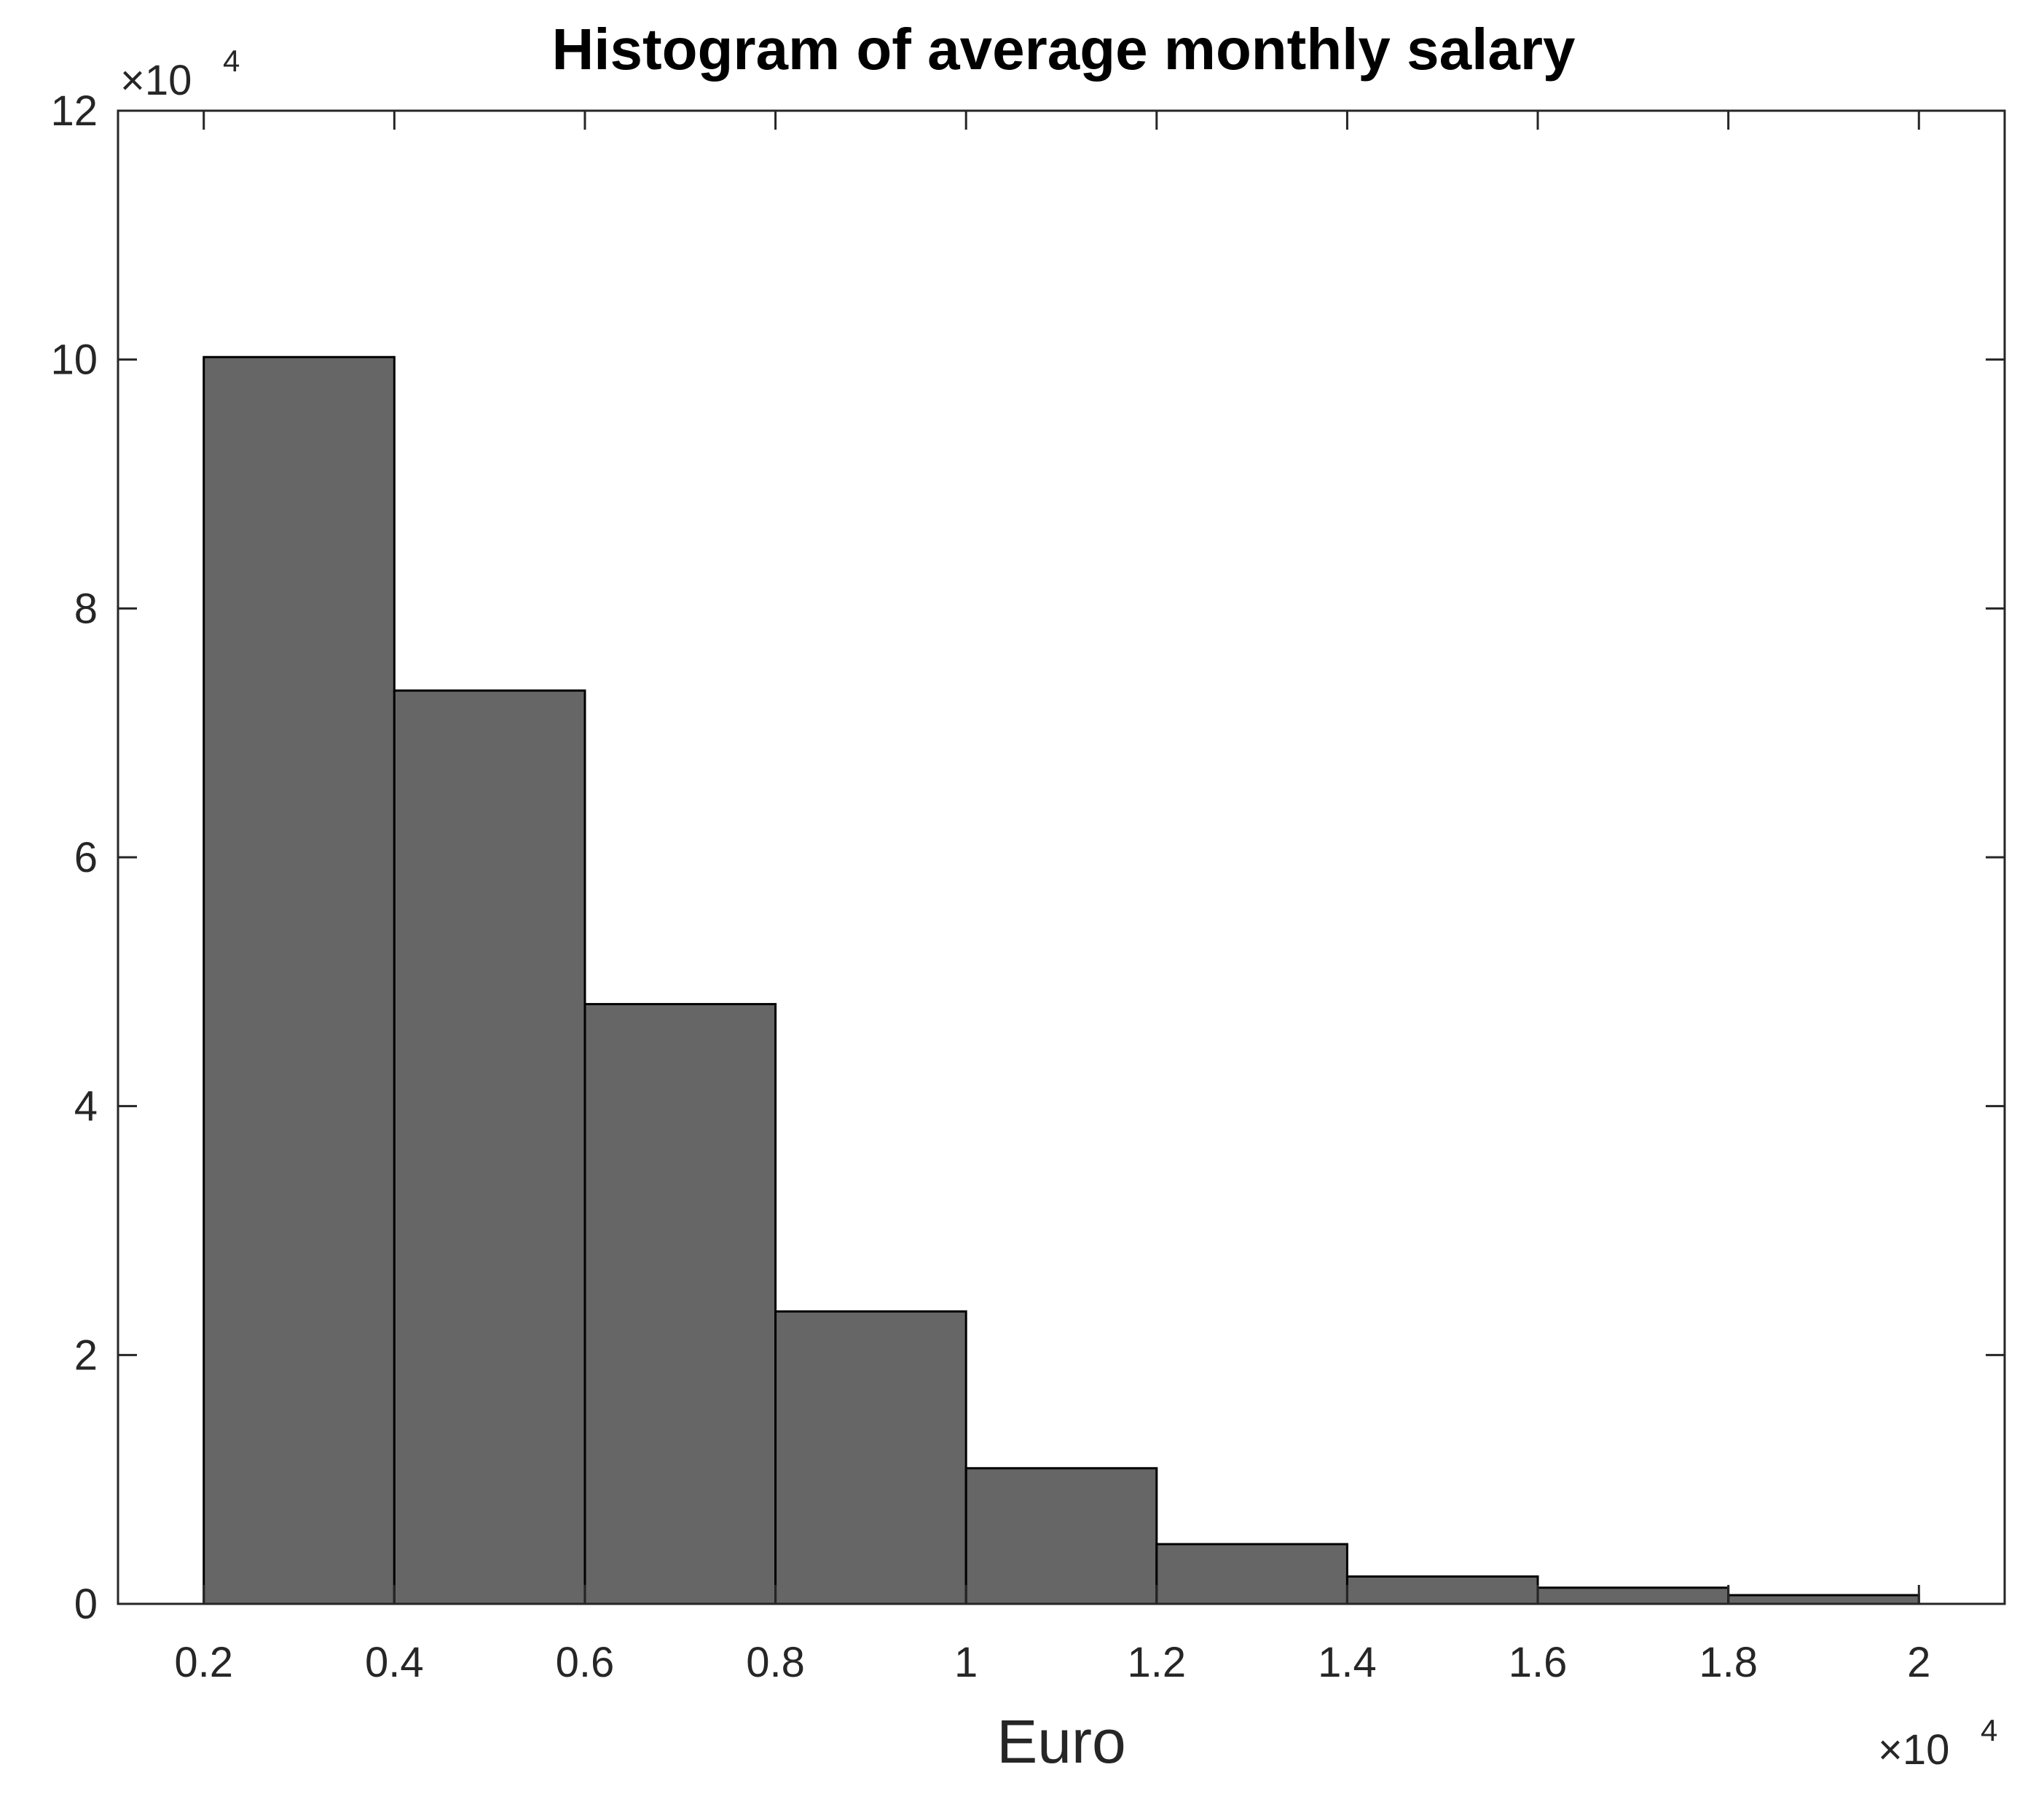 Image resolution: width=2044 pixels, height=1818 pixels. Describe the element at coordinates (1989, 1730) in the screenshot. I see `x-exponent-power: 4` at that location.